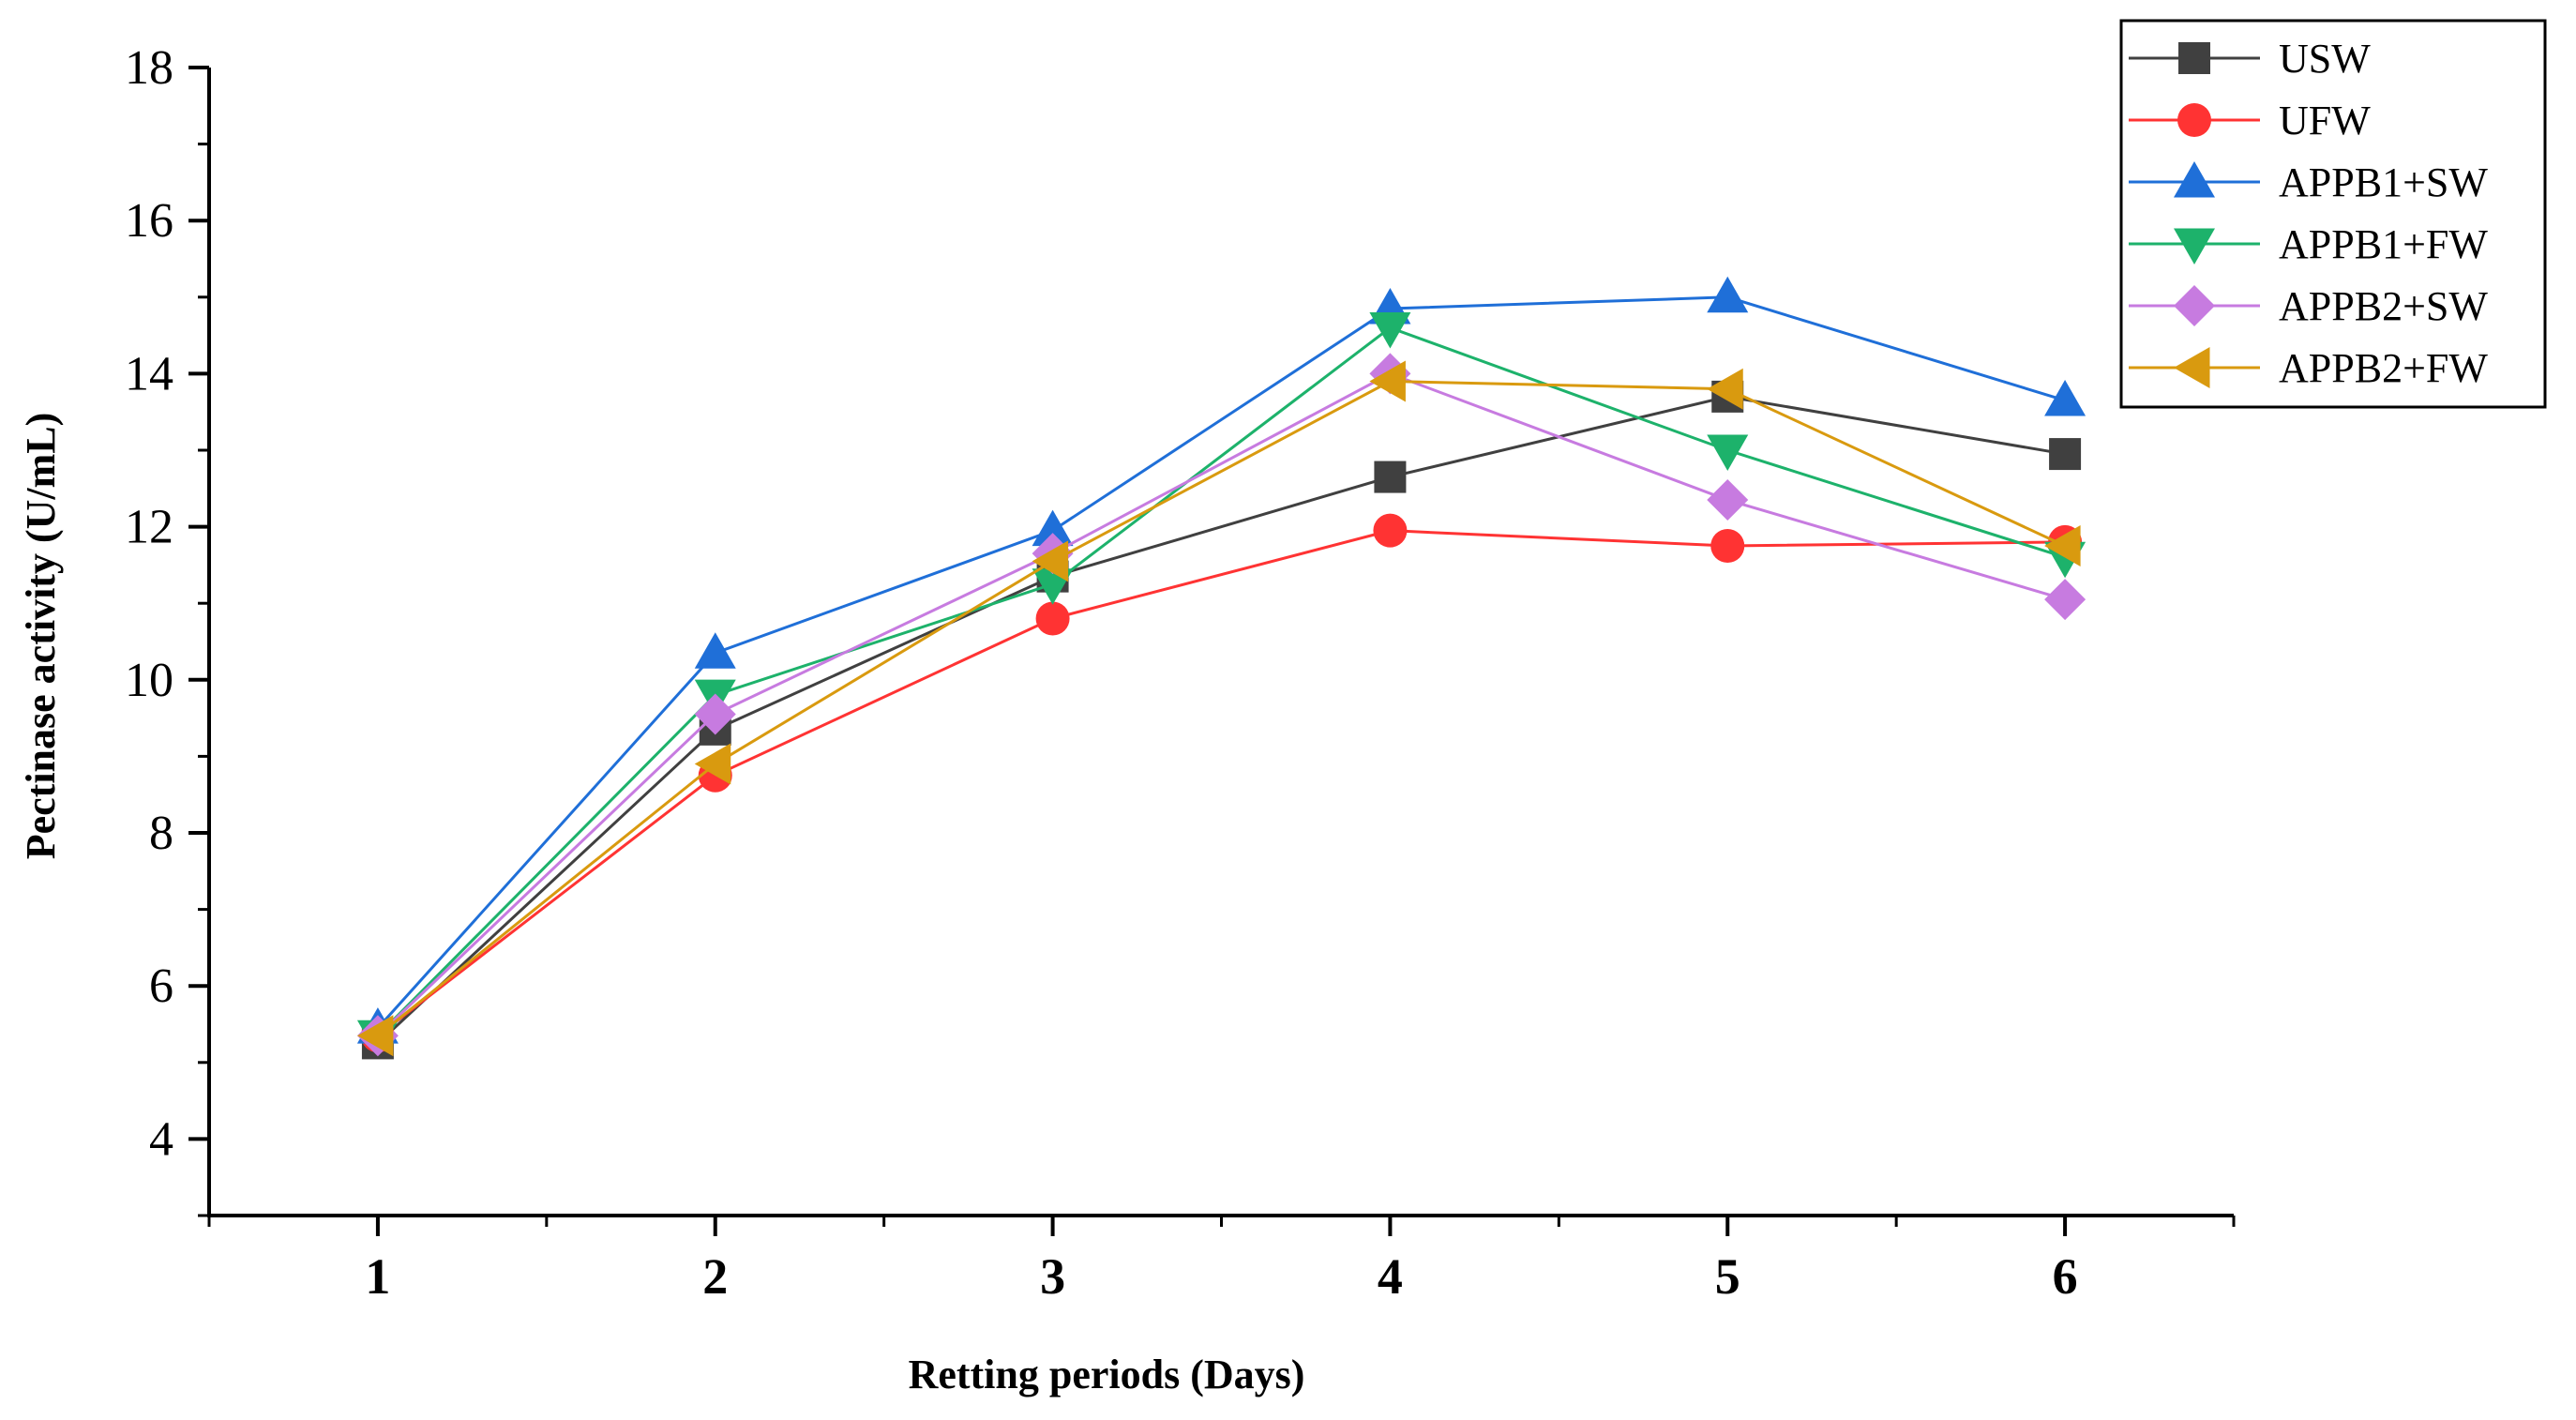  Describe the element at coordinates (2383, 182) in the screenshot. I see `legend-label: APPB1+SW` at that location.